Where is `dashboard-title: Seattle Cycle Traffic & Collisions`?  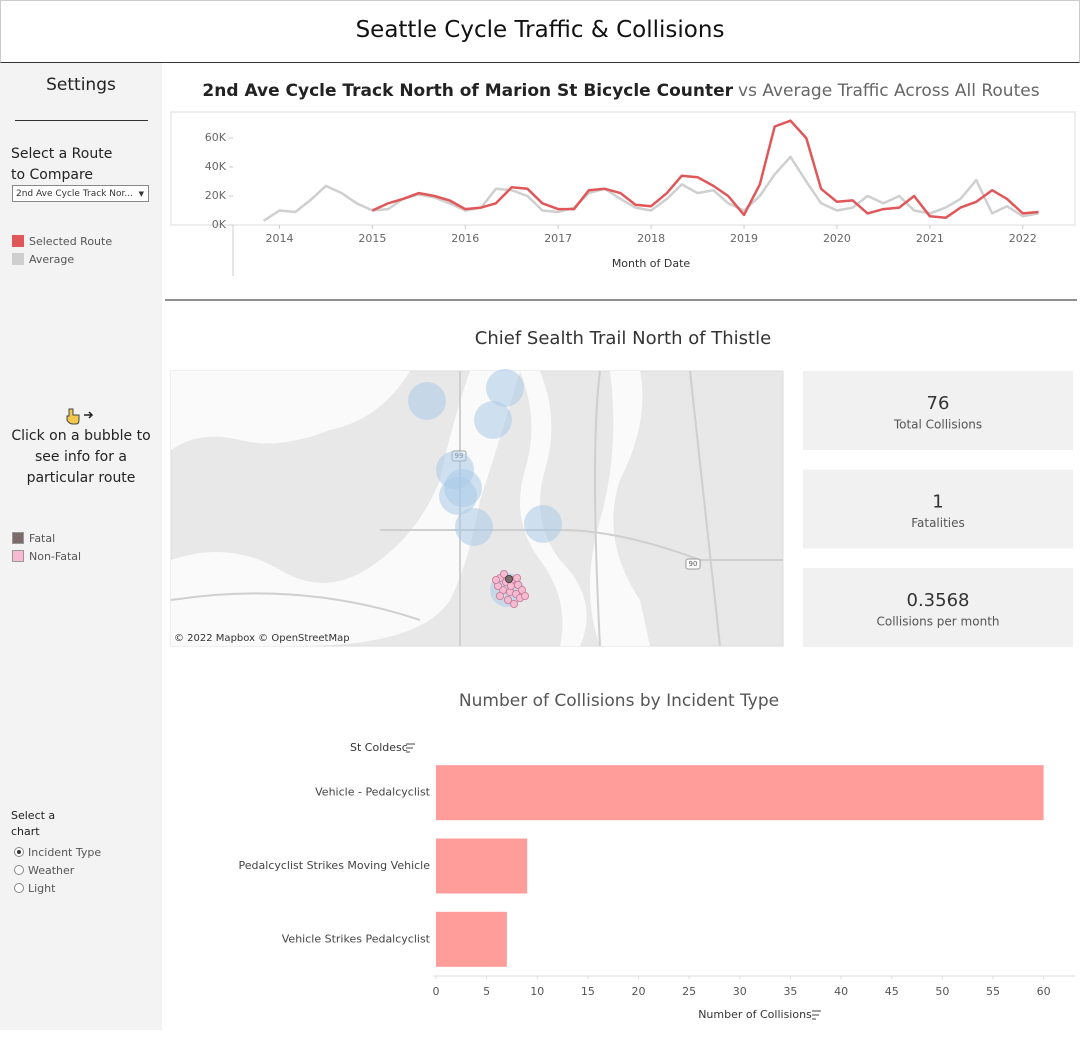
dashboard-title: Seattle Cycle Traffic & Collisions is located at coordinates (540, 30).